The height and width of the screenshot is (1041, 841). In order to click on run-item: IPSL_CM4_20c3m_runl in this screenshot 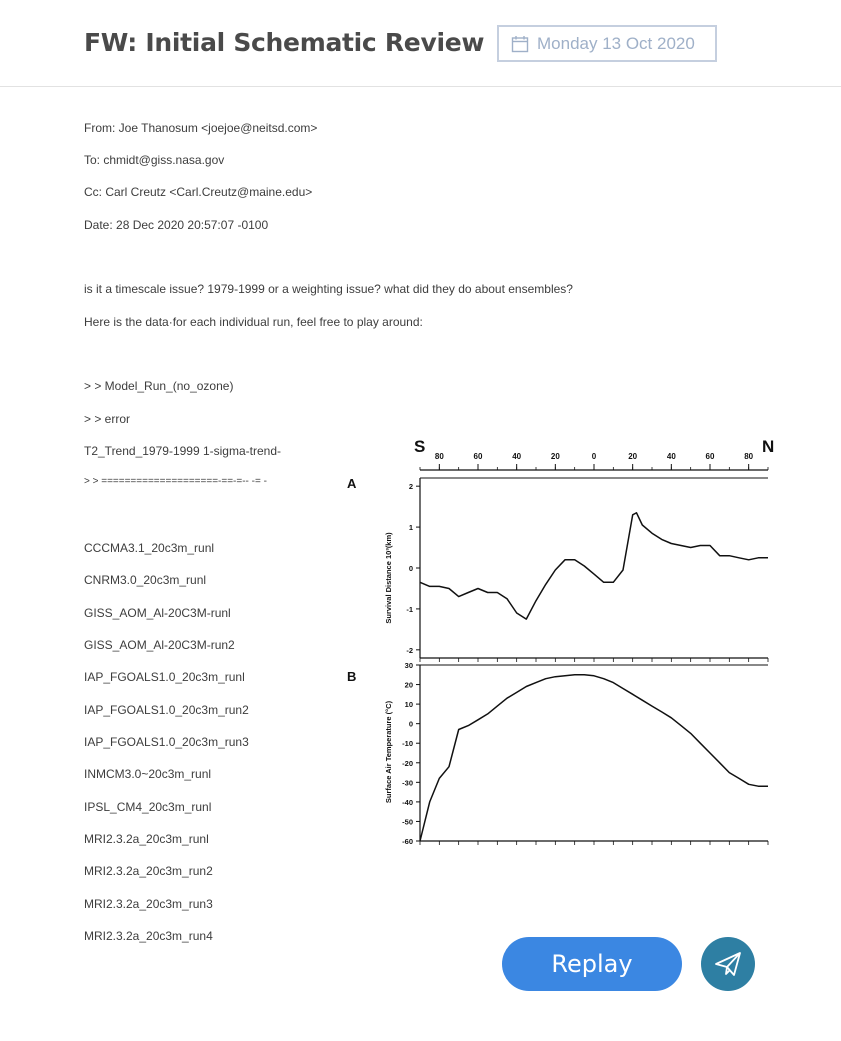, I will do `click(148, 807)`.